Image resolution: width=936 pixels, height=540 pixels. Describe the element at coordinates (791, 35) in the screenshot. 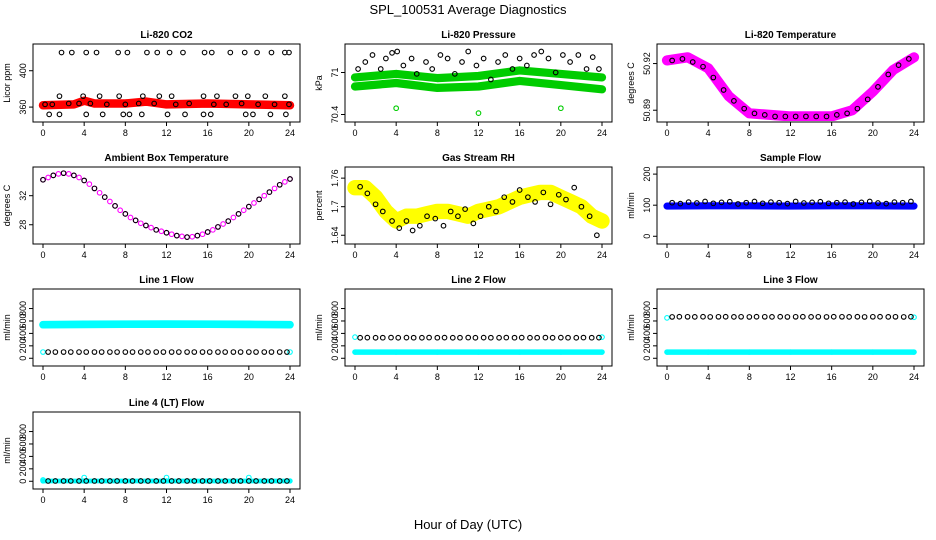

I see `panel-title: Li-820 Temperature` at that location.